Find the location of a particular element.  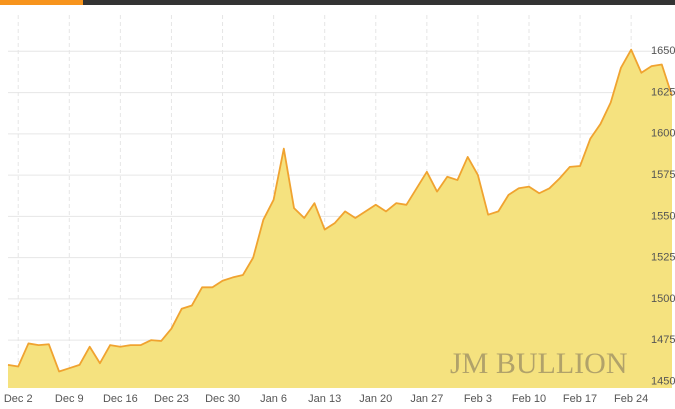

y-tick-label: 1475 is located at coordinates (663, 340).